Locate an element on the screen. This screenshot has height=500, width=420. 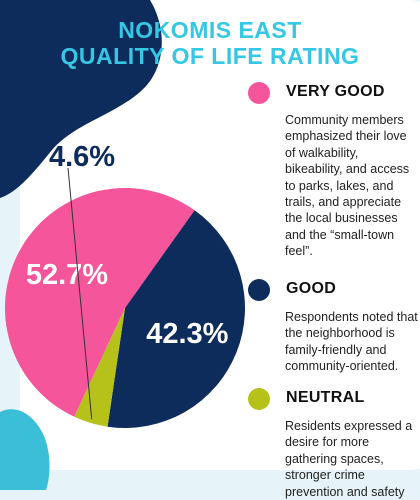
cyan-blob is located at coordinates (25, 449).